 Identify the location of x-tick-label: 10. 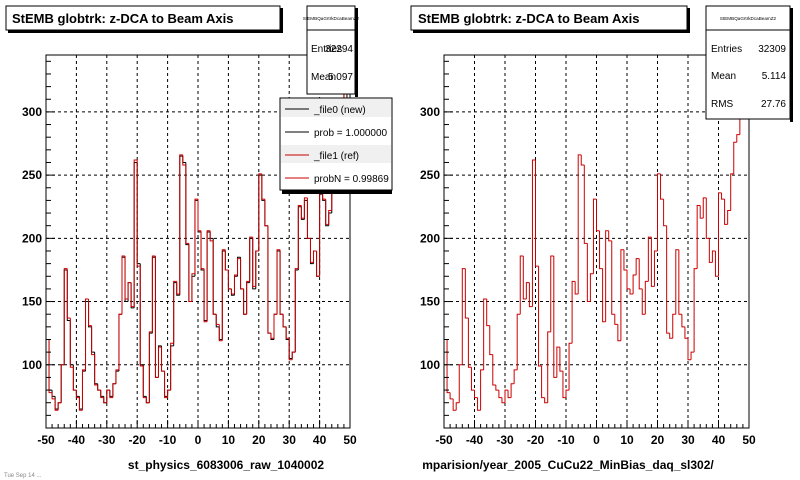
(627, 440).